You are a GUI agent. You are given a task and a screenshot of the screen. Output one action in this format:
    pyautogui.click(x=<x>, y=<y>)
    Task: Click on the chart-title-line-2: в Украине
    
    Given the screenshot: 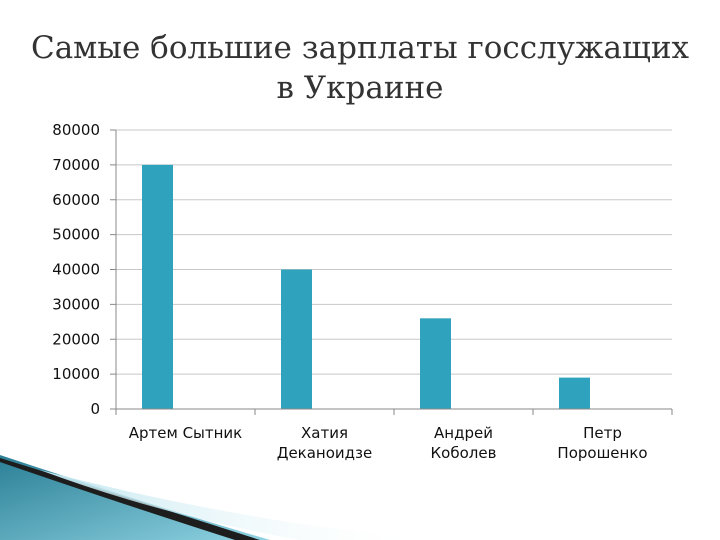 What is the action you would take?
    pyautogui.click(x=360, y=88)
    